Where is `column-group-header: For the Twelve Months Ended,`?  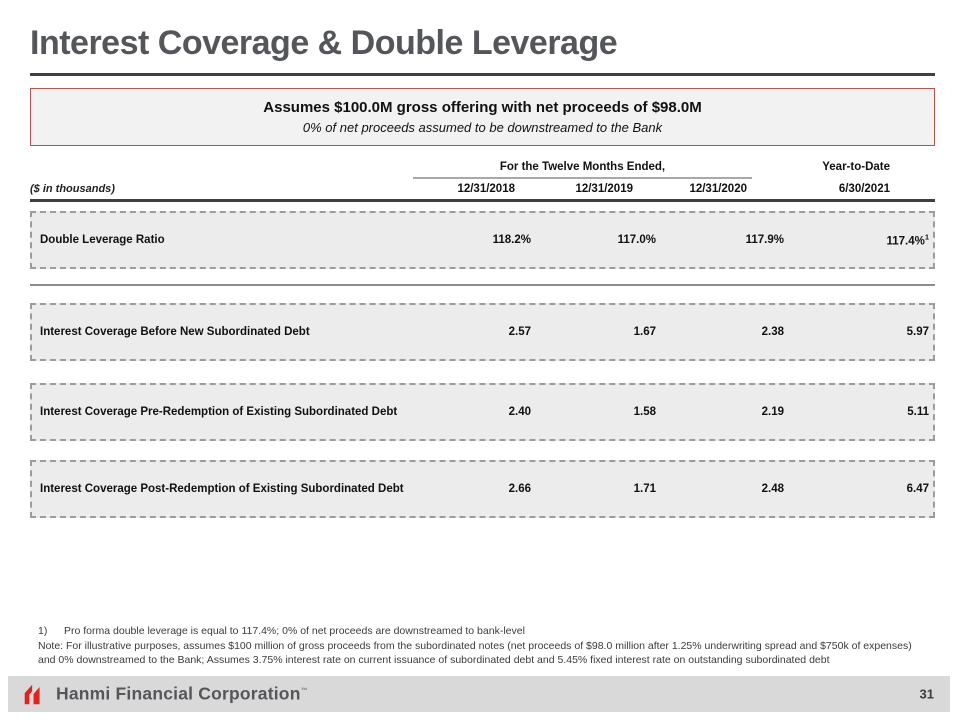 column-group-header: For the Twelve Months Ended, is located at coordinates (582, 167).